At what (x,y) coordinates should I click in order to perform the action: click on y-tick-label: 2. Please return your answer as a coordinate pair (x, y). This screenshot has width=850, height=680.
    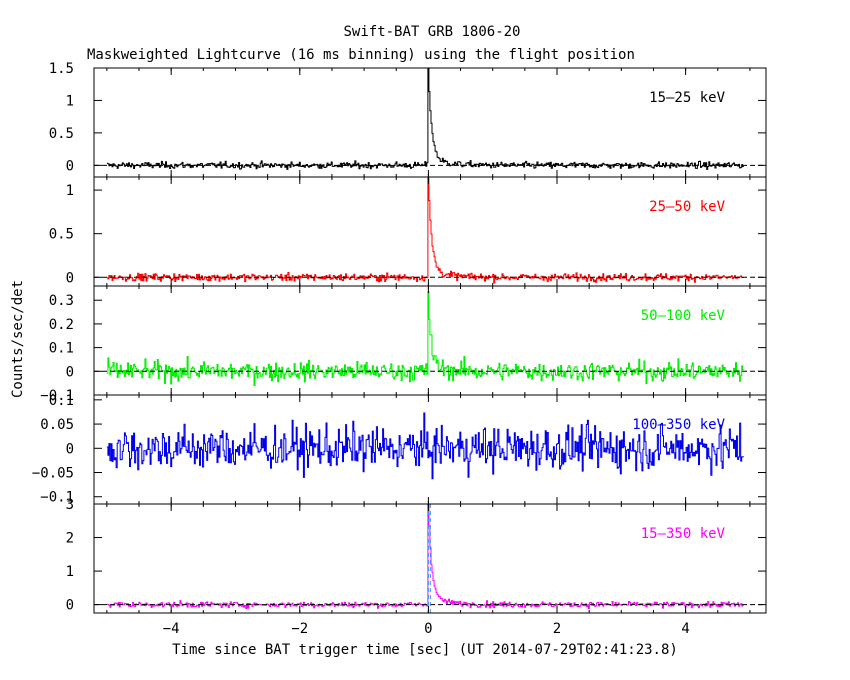
    Looking at the image, I should click on (70, 539).